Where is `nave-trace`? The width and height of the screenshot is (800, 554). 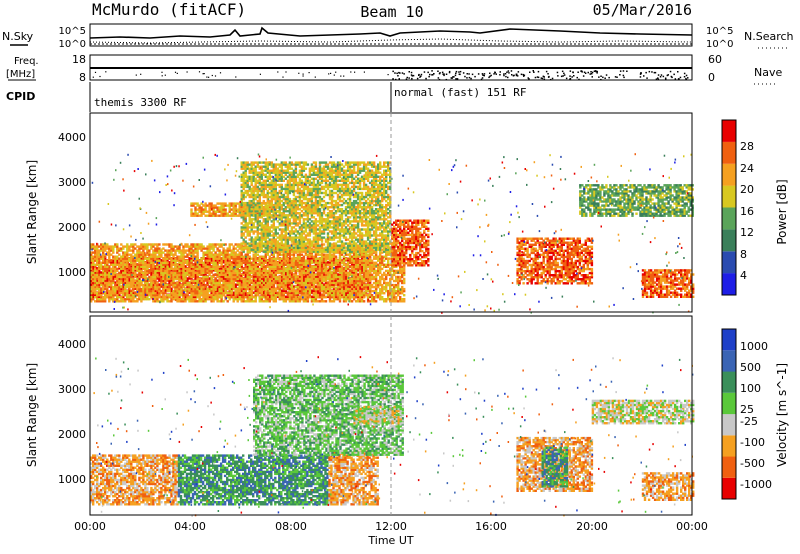
nave-trace is located at coordinates (390, 75).